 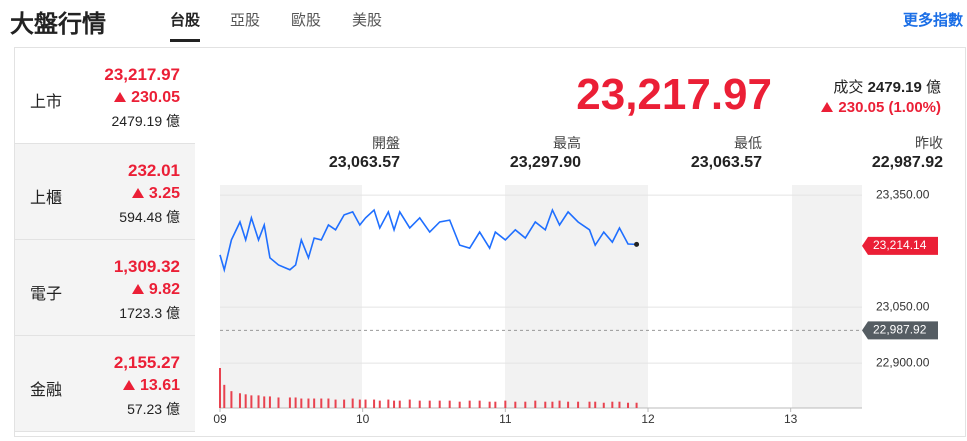 I want to click on stat-value: 23,297.90, so click(x=545, y=162).